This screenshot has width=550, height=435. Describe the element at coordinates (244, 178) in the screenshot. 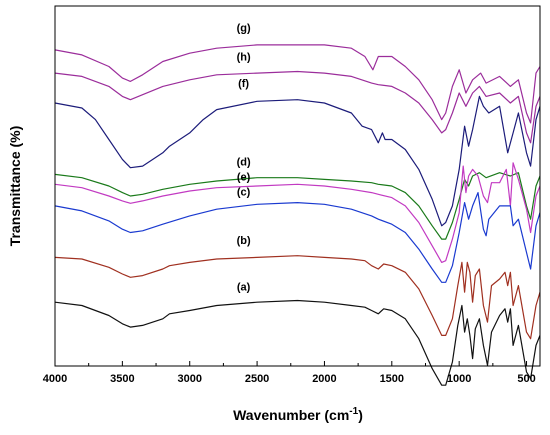

I see `series-label-e: (e)` at that location.